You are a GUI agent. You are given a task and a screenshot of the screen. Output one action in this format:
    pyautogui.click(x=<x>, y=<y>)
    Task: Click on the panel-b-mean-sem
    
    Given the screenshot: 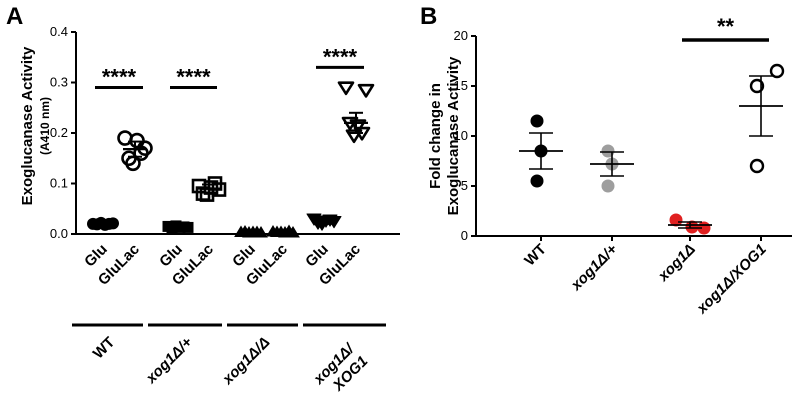 What is the action you would take?
    pyautogui.click(x=651, y=152)
    